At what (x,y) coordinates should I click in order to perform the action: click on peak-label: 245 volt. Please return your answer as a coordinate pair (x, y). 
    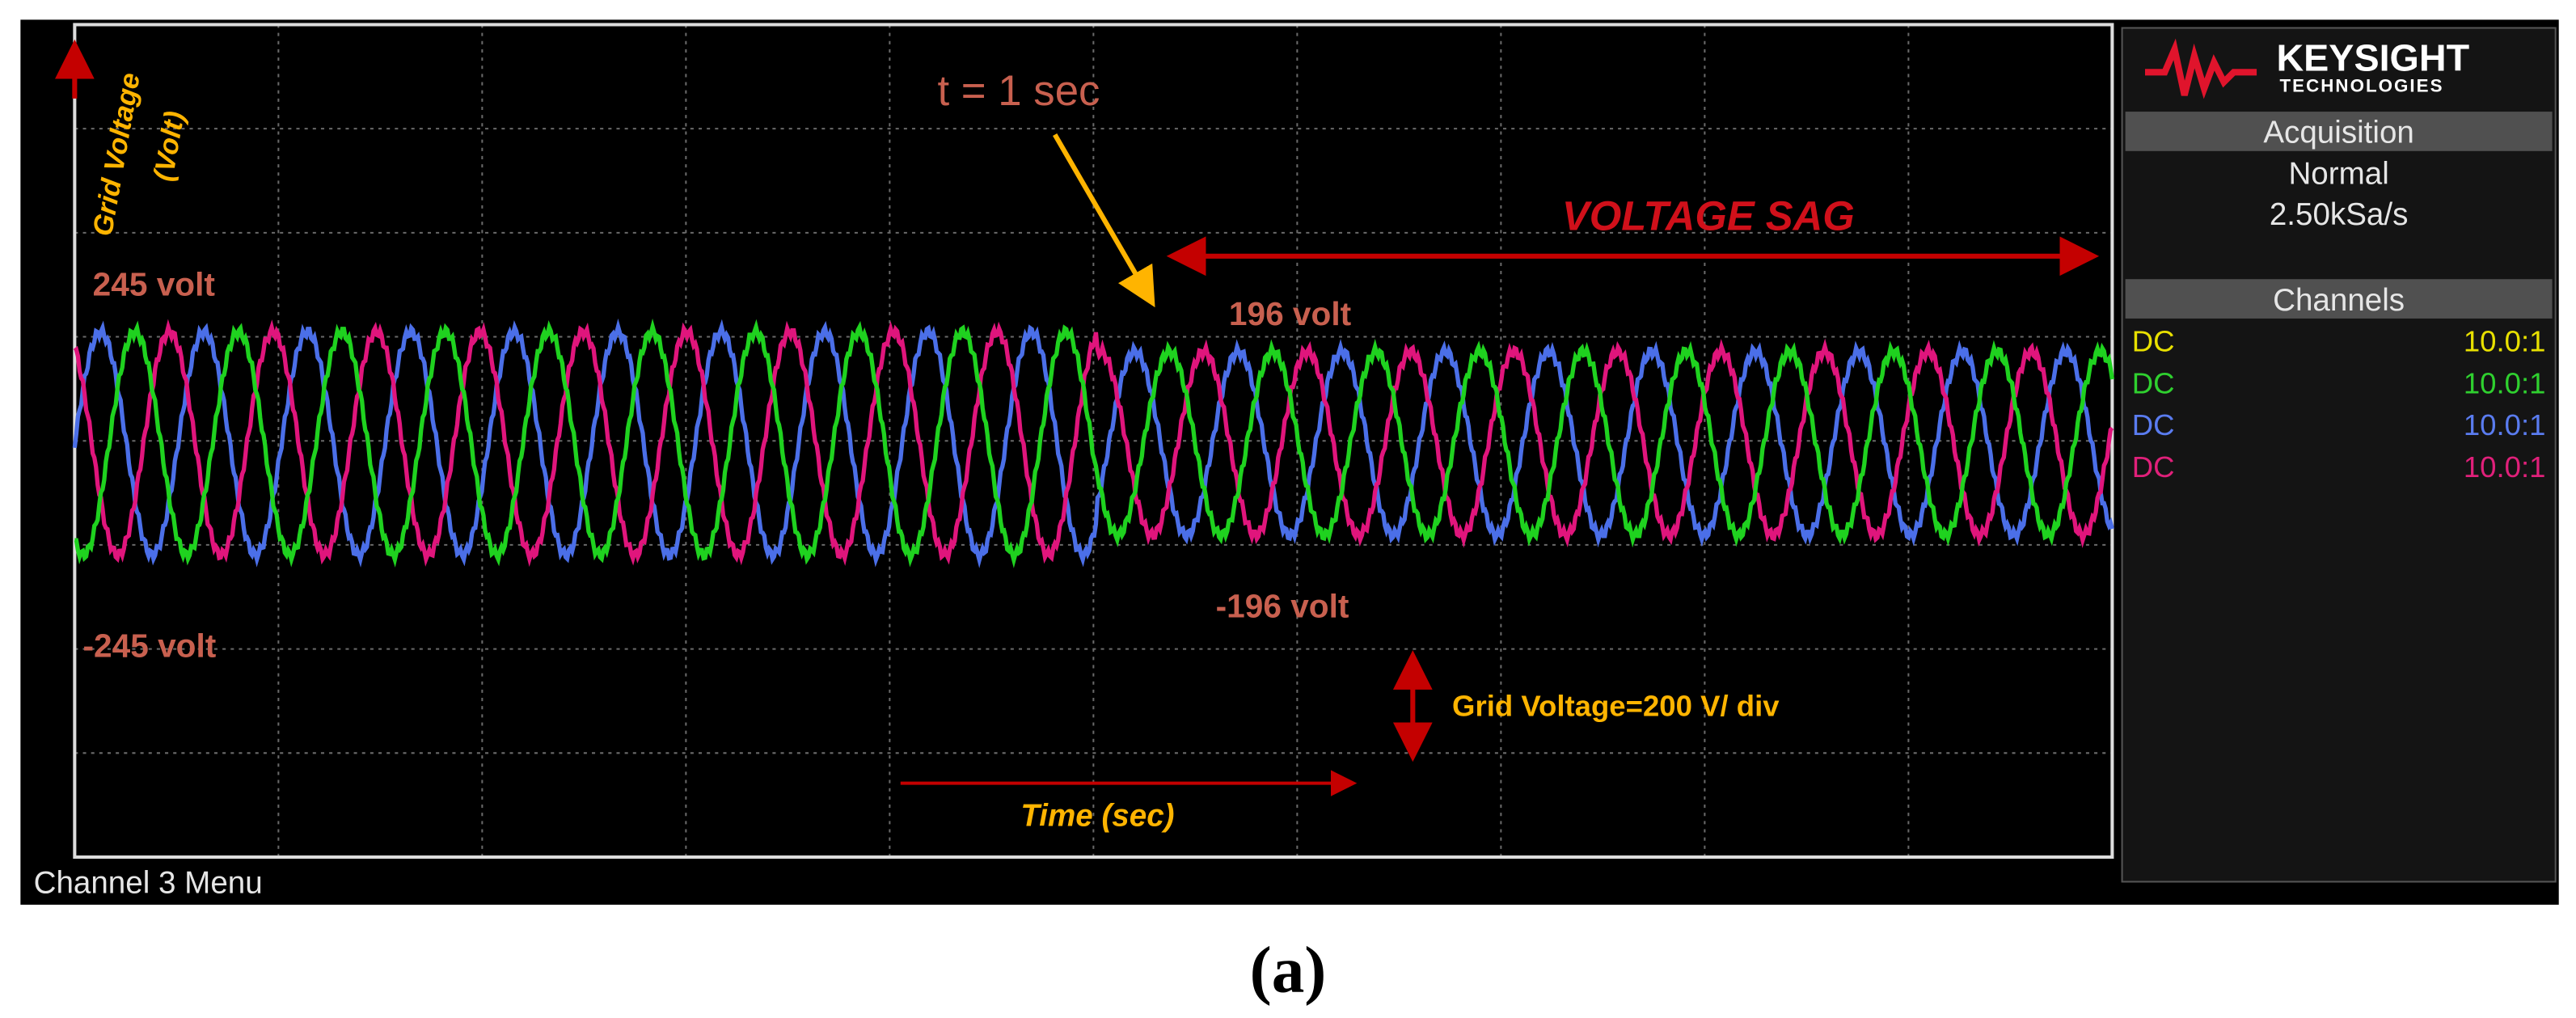
    Looking at the image, I should click on (154, 285).